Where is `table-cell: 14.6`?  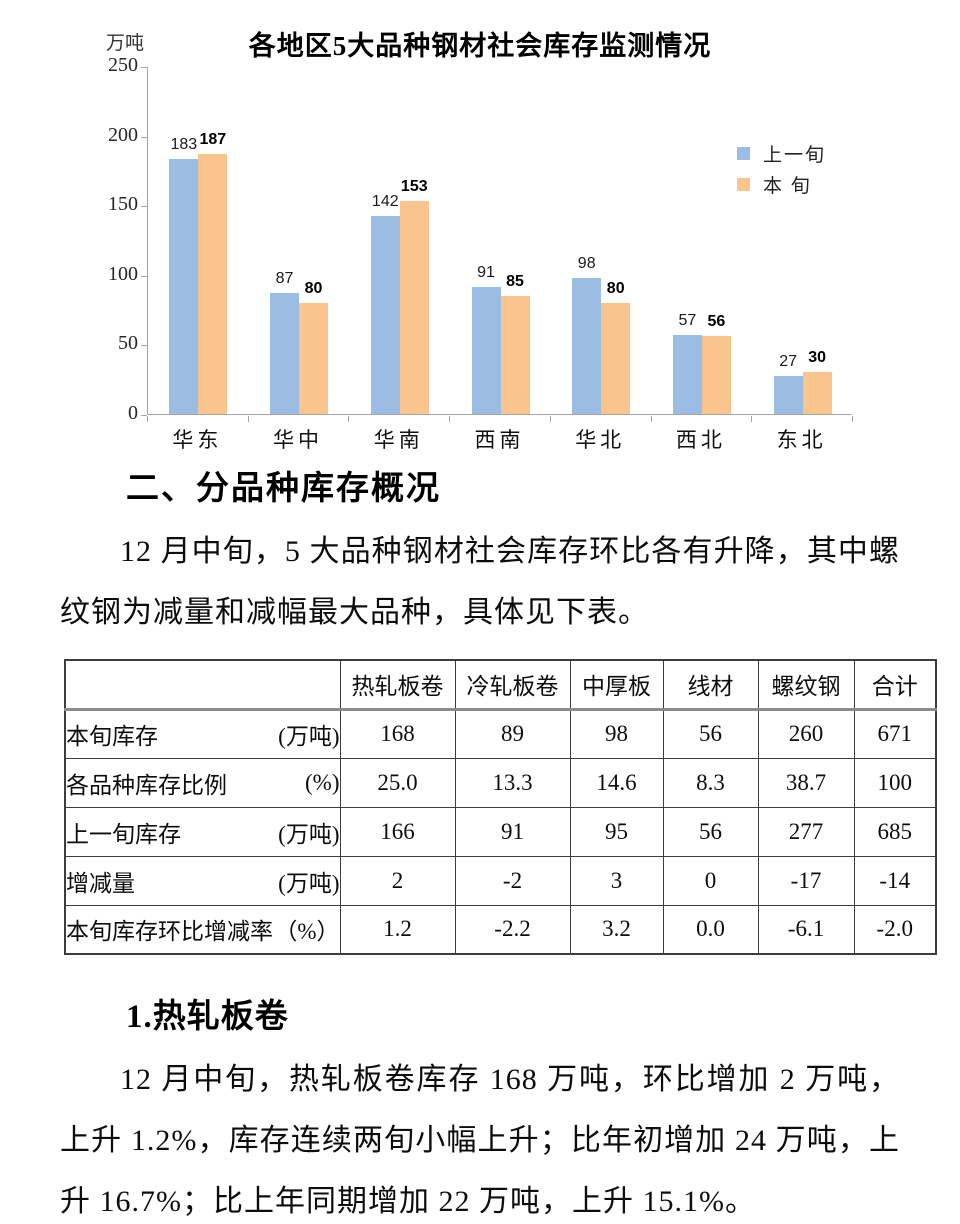 table-cell: 14.6 is located at coordinates (616, 782).